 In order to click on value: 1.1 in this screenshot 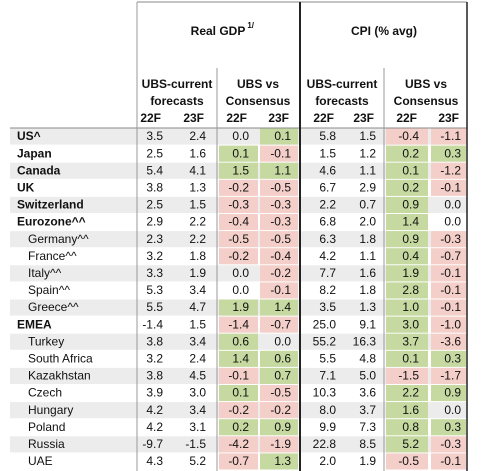, I will do `click(367, 170)`.